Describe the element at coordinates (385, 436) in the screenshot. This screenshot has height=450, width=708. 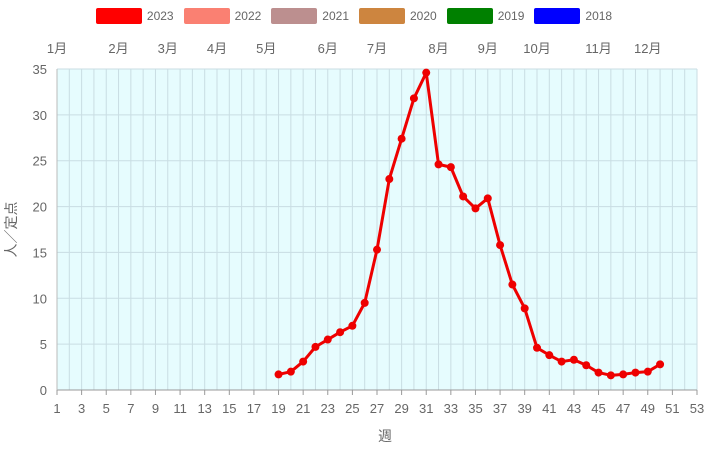
I see `x-axis-title: 週` at that location.